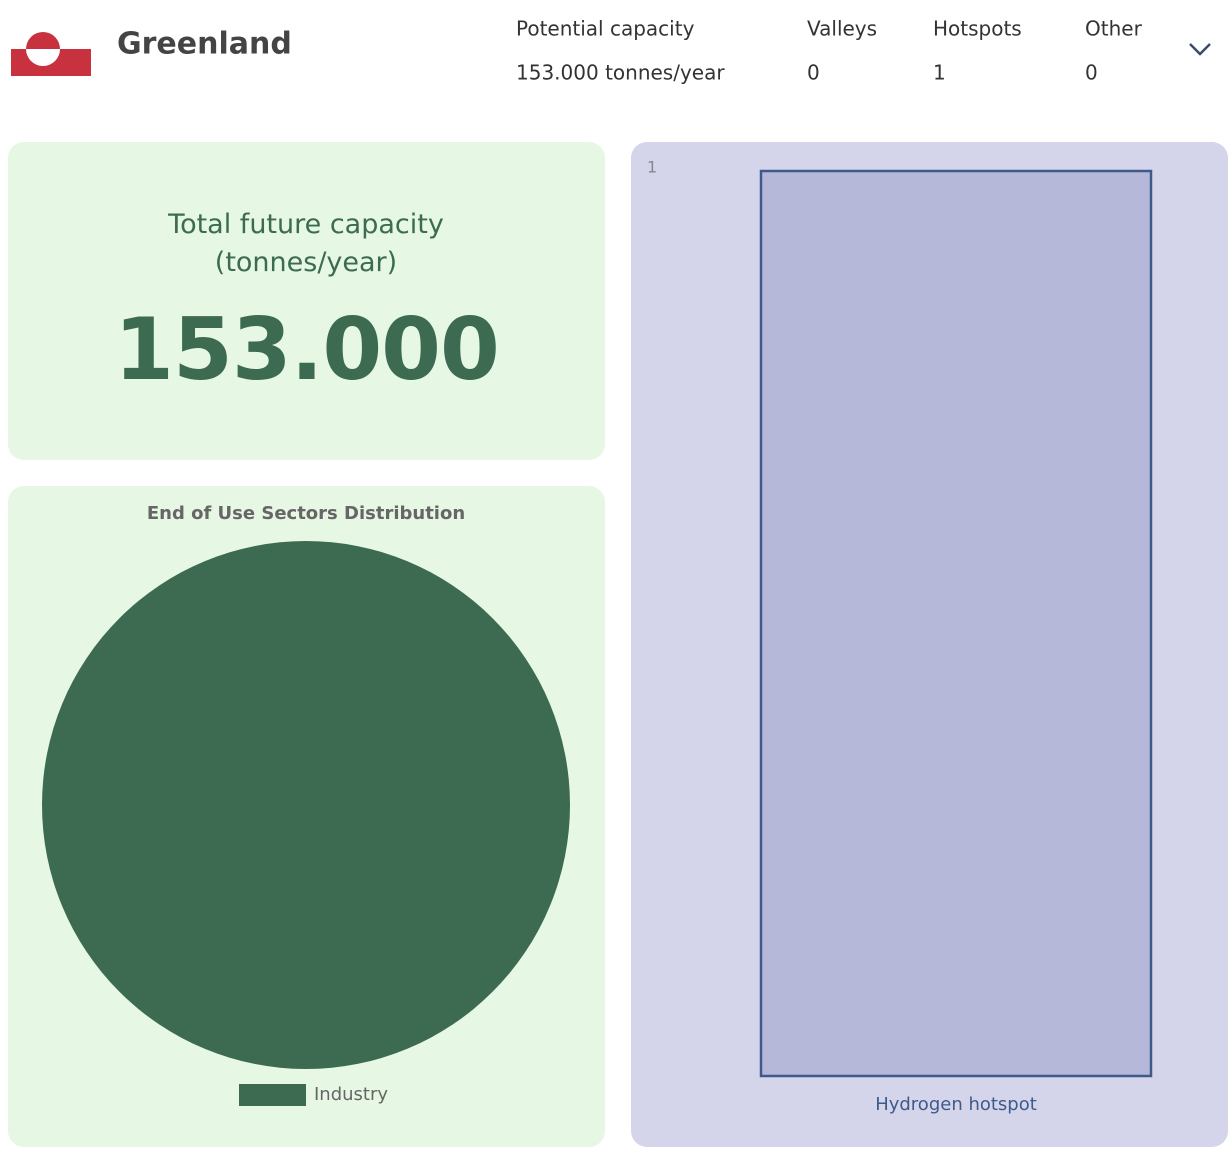  I want to click on x-tick-label: Hydrogen hotspot, so click(956, 1104).